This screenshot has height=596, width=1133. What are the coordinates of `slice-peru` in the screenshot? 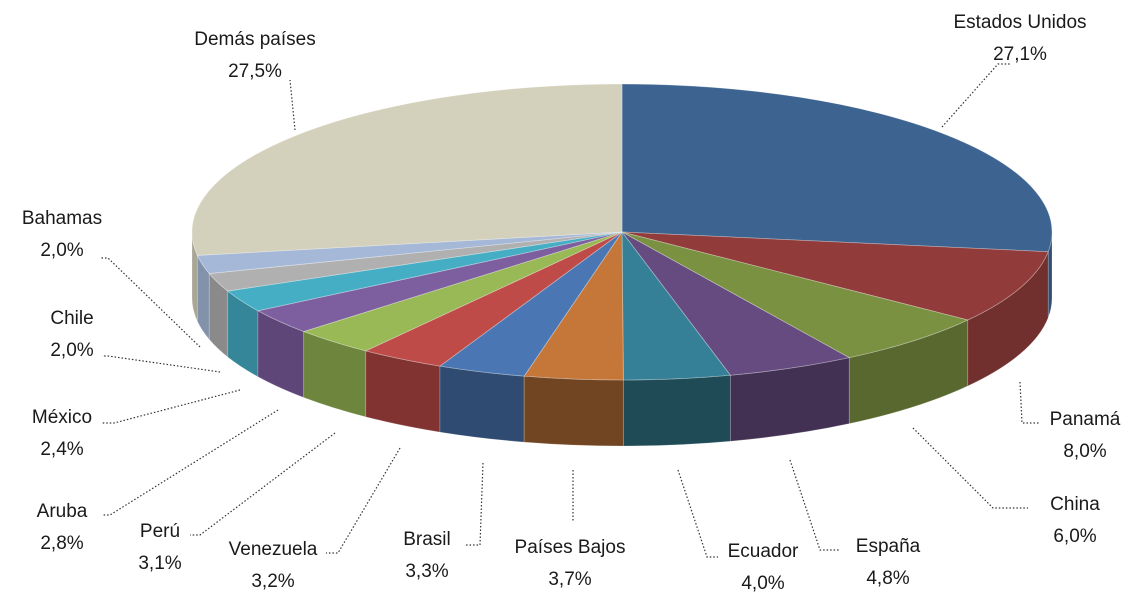 It's located at (462, 291).